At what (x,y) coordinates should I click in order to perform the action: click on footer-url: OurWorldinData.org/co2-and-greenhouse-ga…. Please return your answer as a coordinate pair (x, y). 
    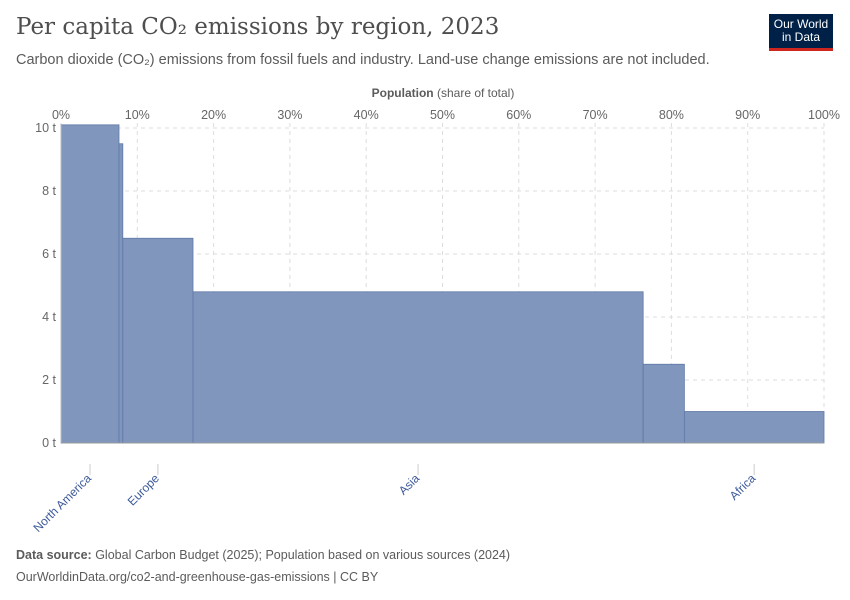
    Looking at the image, I should click on (197, 577).